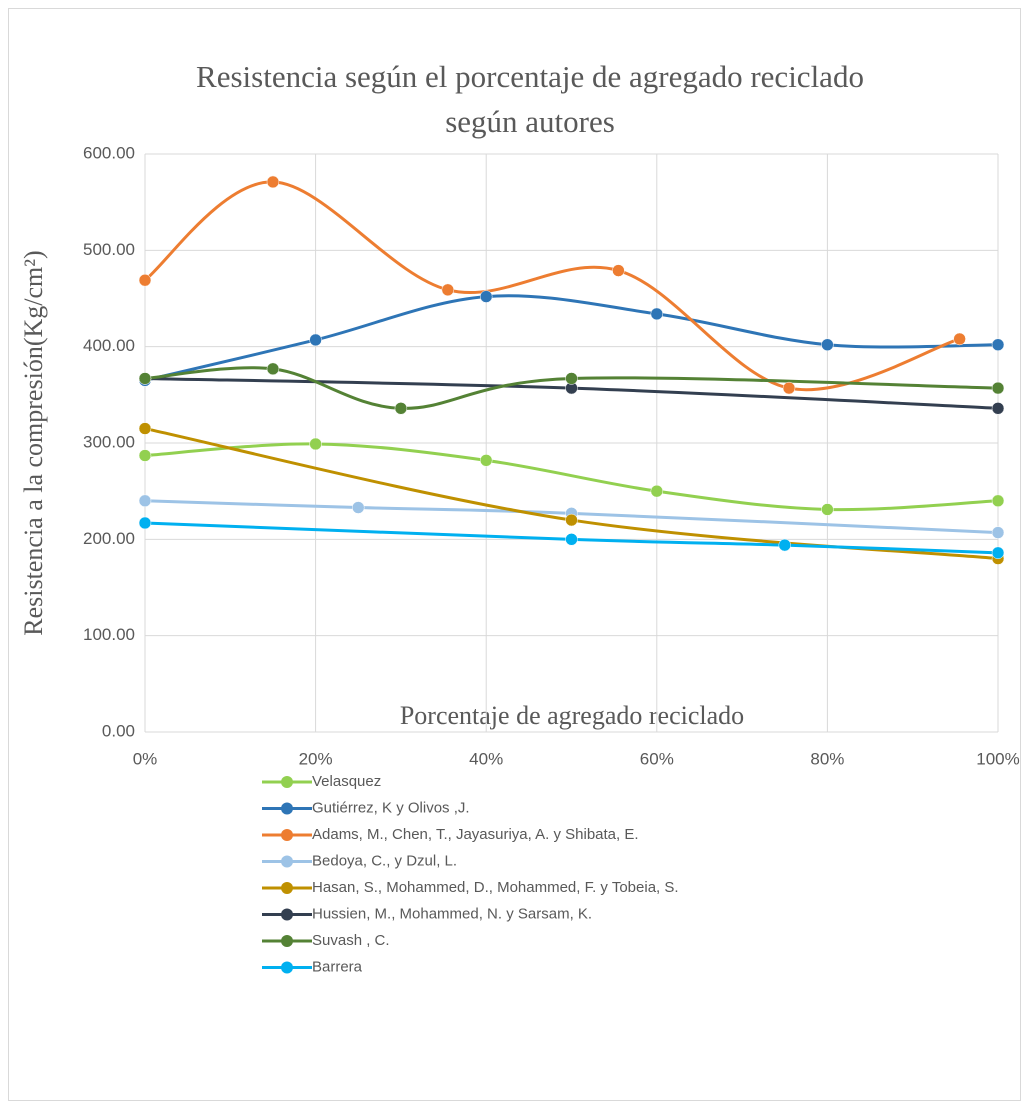 The height and width of the screenshot is (1110, 1030). I want to click on x-tick-label: 80%, so click(827, 758).